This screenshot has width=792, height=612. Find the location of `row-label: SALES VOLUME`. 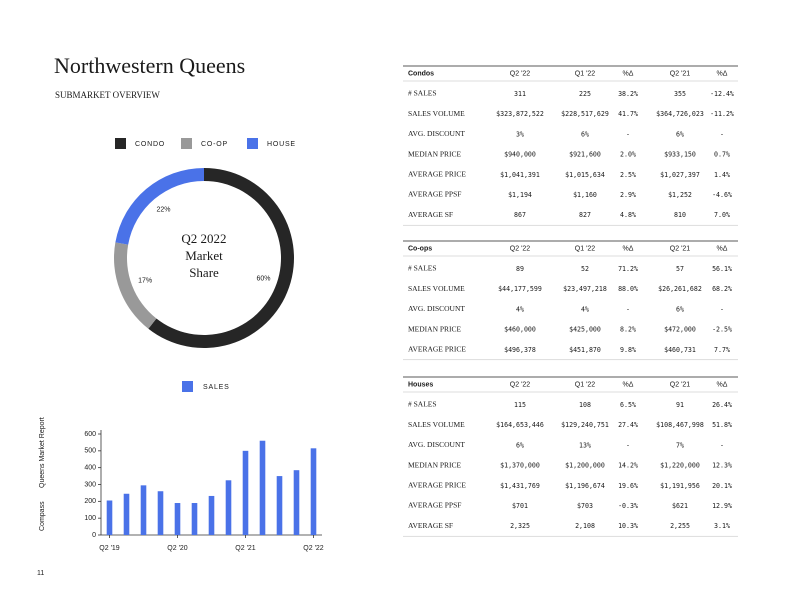

row-label: SALES VOLUME is located at coordinates (436, 424).